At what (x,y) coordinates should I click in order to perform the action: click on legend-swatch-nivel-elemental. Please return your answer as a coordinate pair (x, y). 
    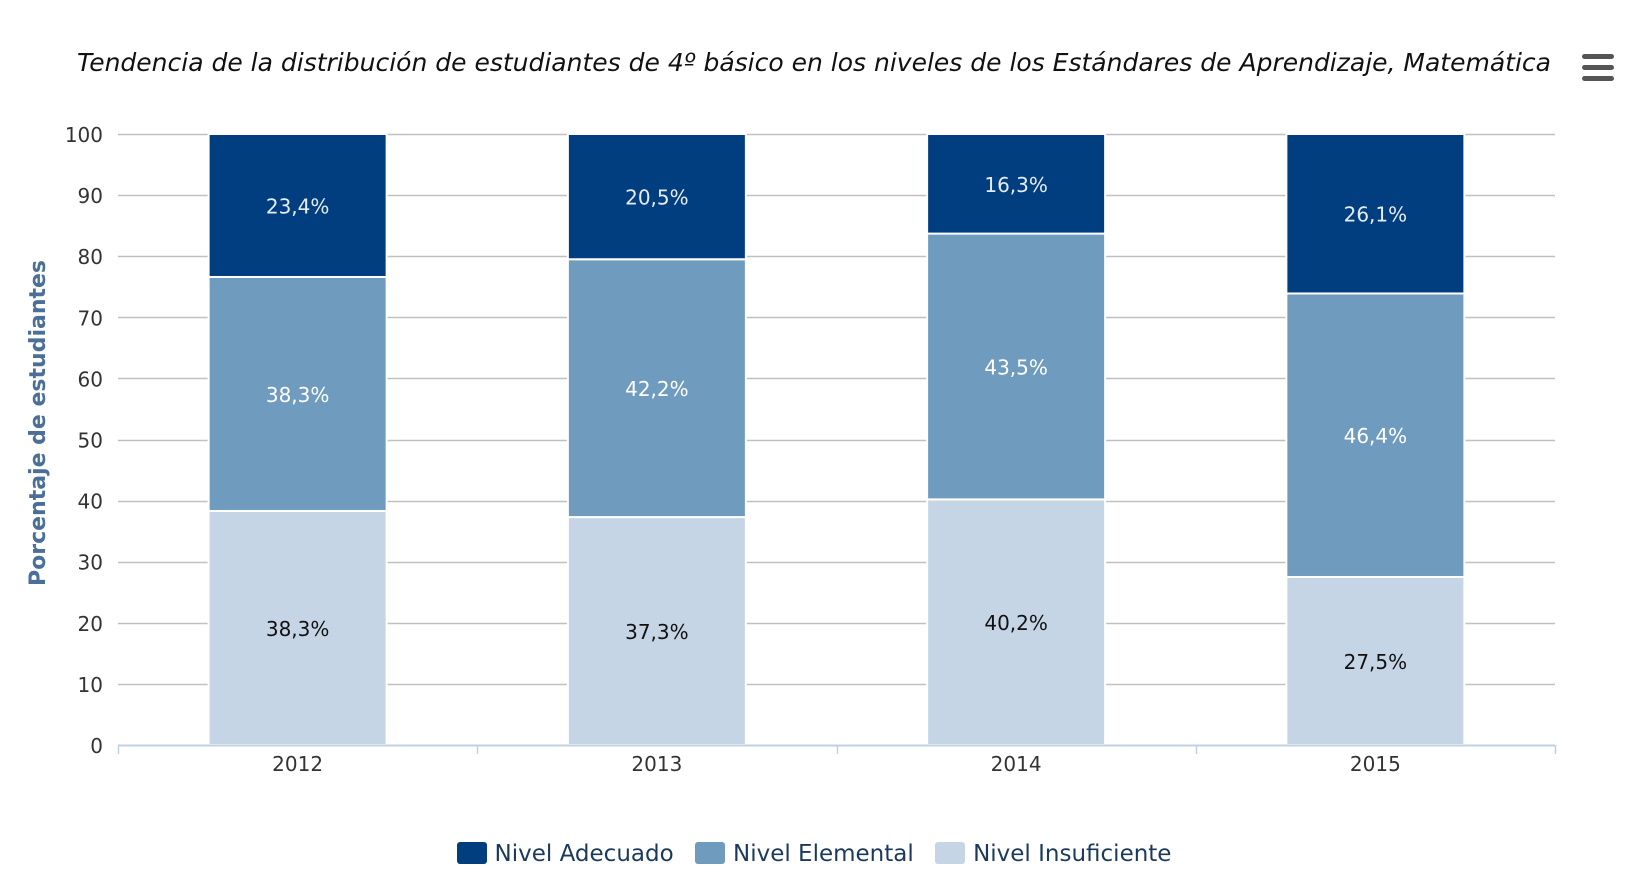
    Looking at the image, I should click on (709, 852).